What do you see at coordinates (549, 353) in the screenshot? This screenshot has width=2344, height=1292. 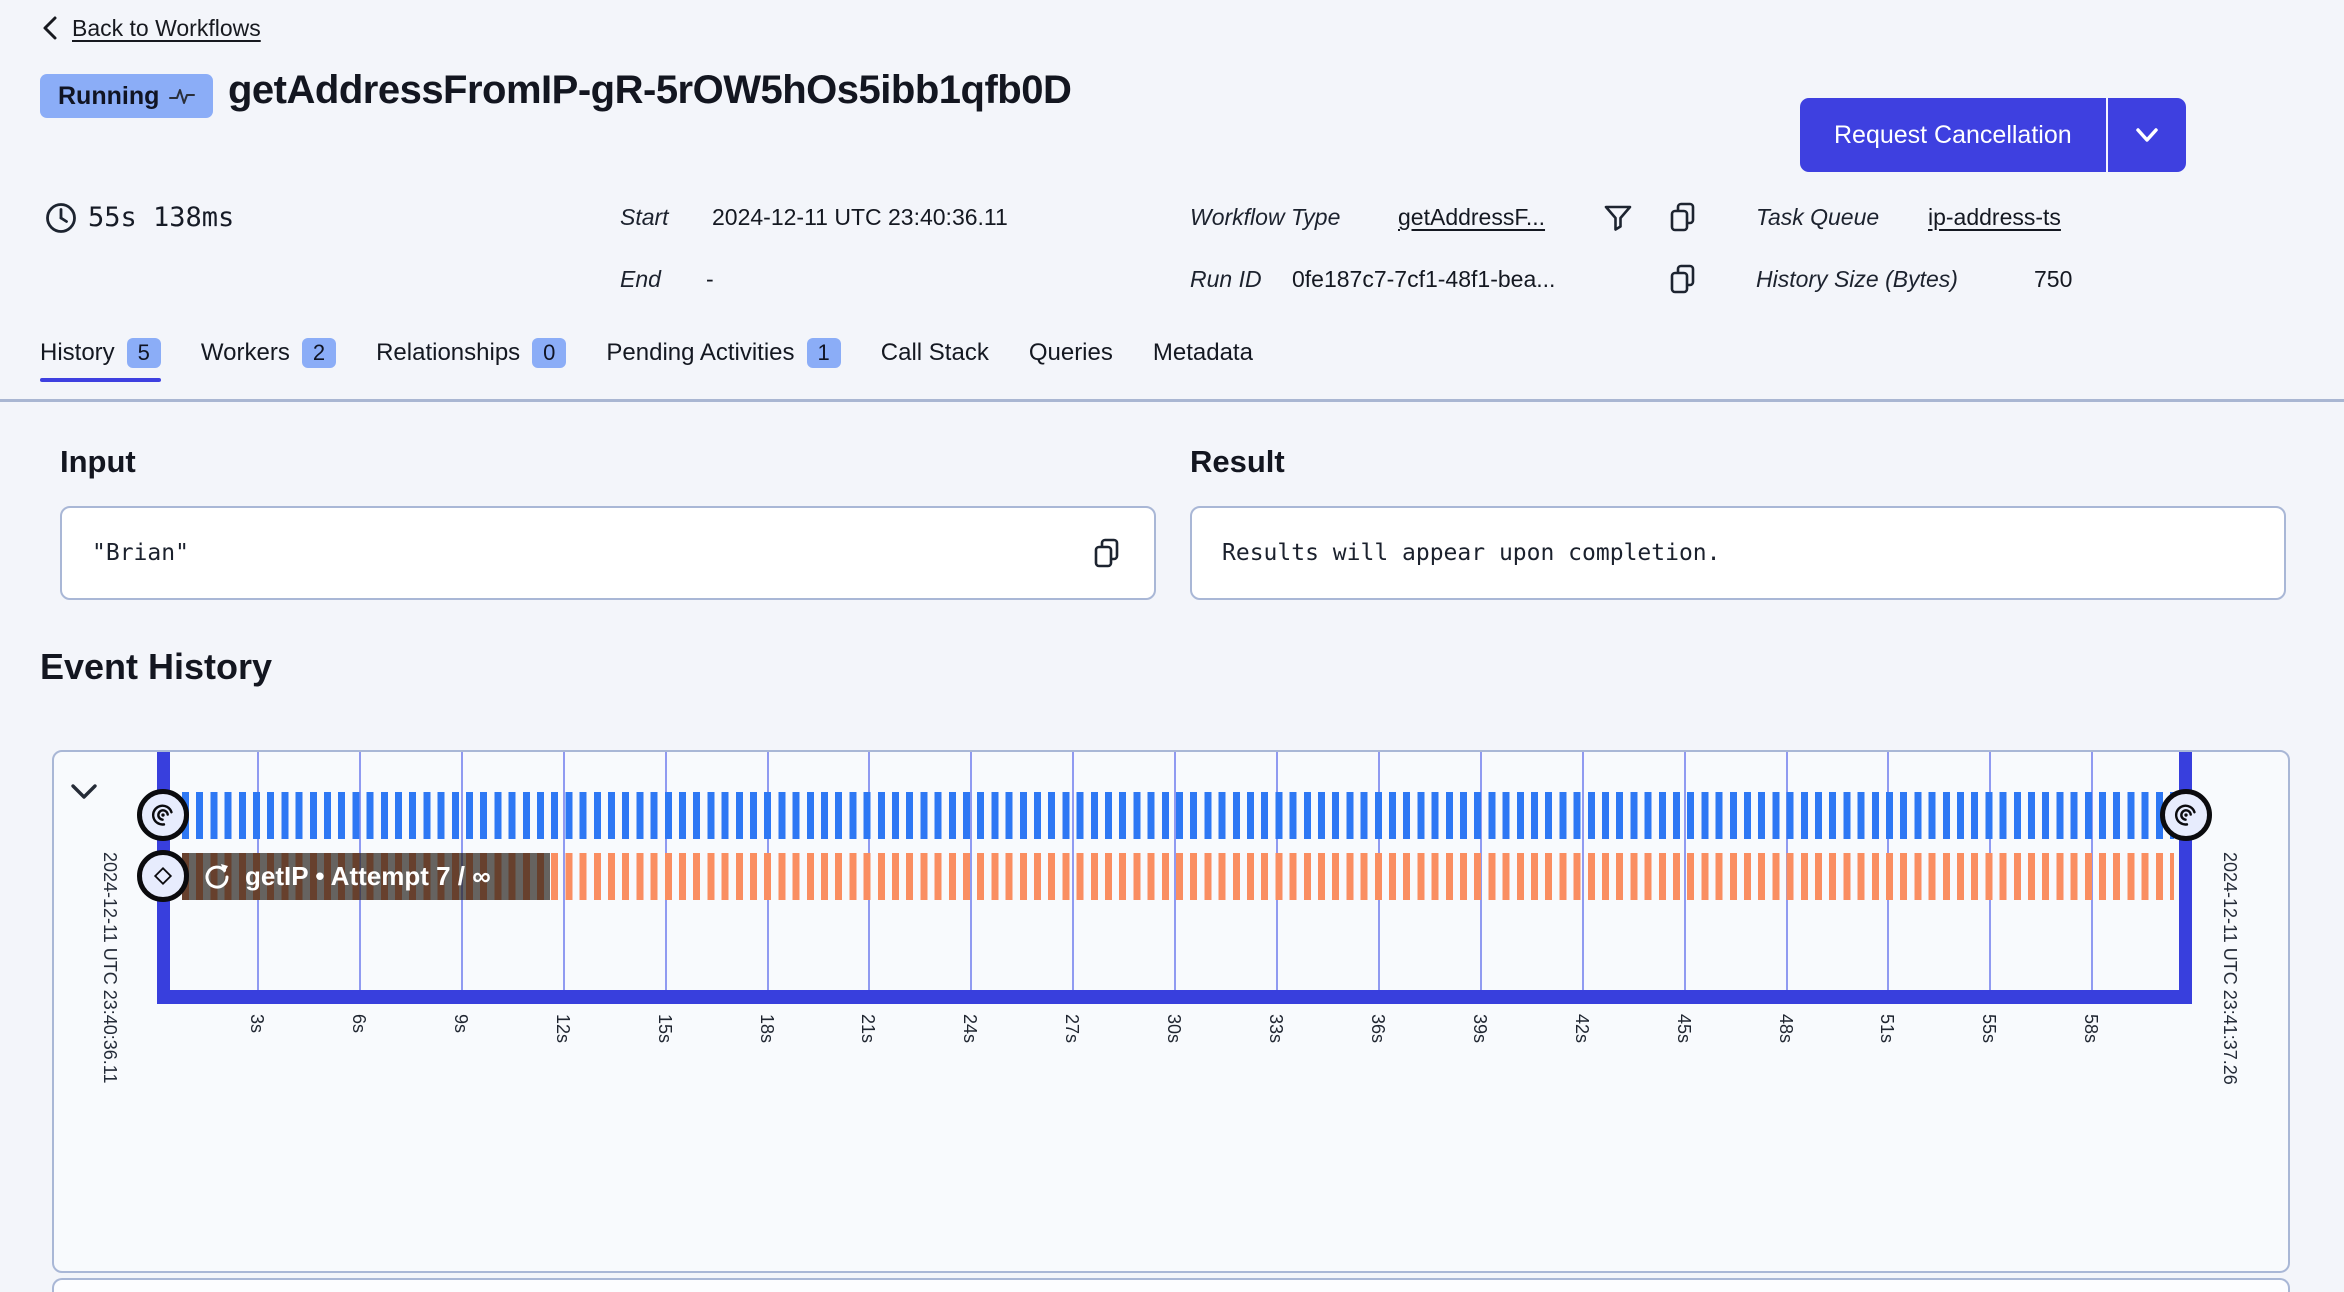 I see `tab-count-badge: 0` at bounding box center [549, 353].